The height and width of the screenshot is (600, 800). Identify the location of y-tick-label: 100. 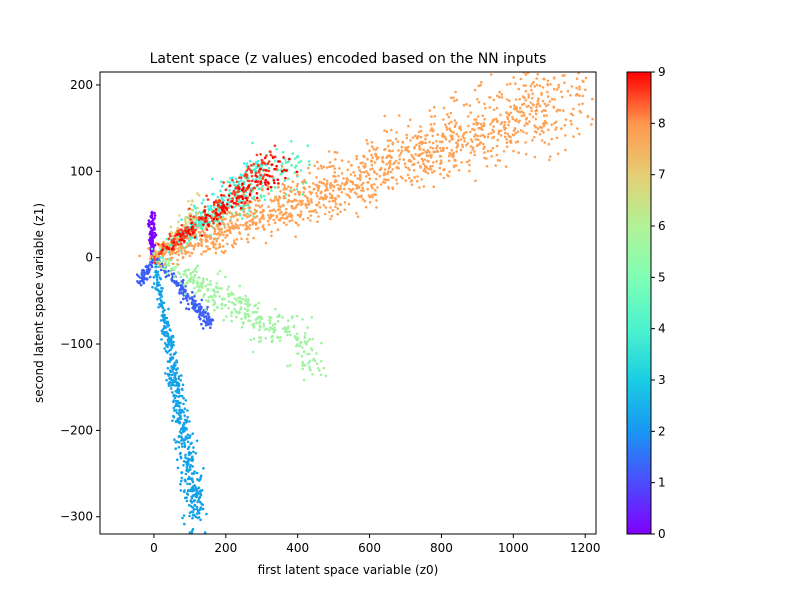
(81, 171).